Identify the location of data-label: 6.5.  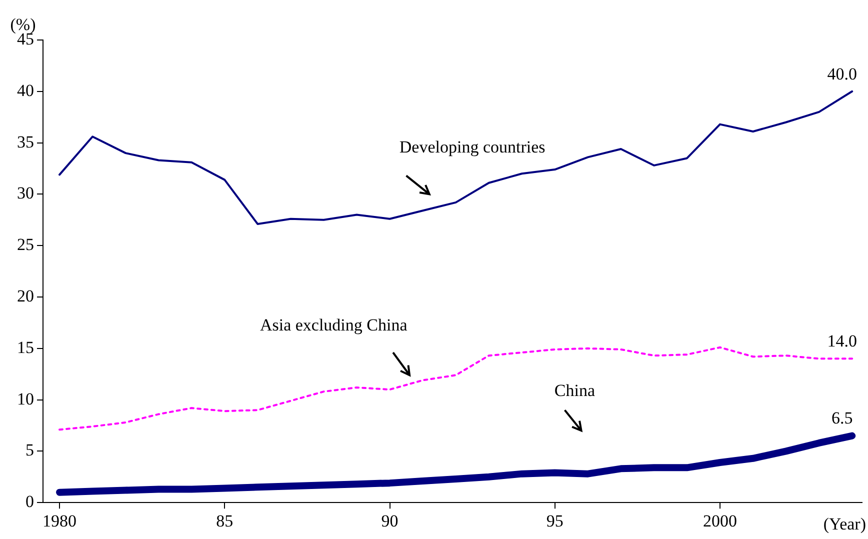
(842, 418).